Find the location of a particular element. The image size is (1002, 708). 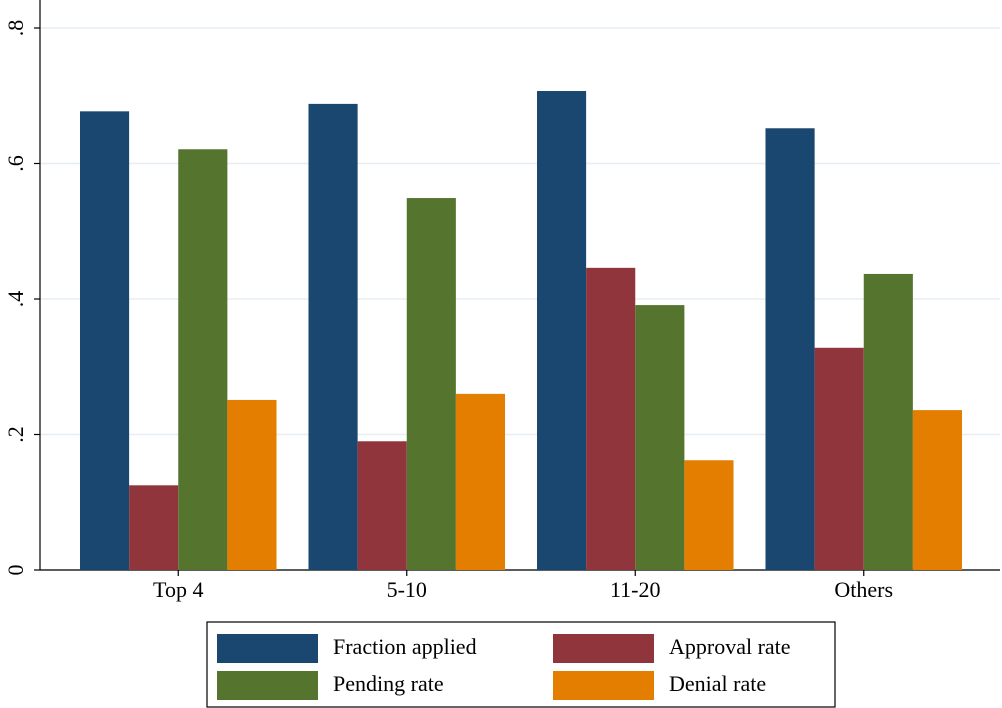

legend-label: Denial rate is located at coordinates (717, 683).